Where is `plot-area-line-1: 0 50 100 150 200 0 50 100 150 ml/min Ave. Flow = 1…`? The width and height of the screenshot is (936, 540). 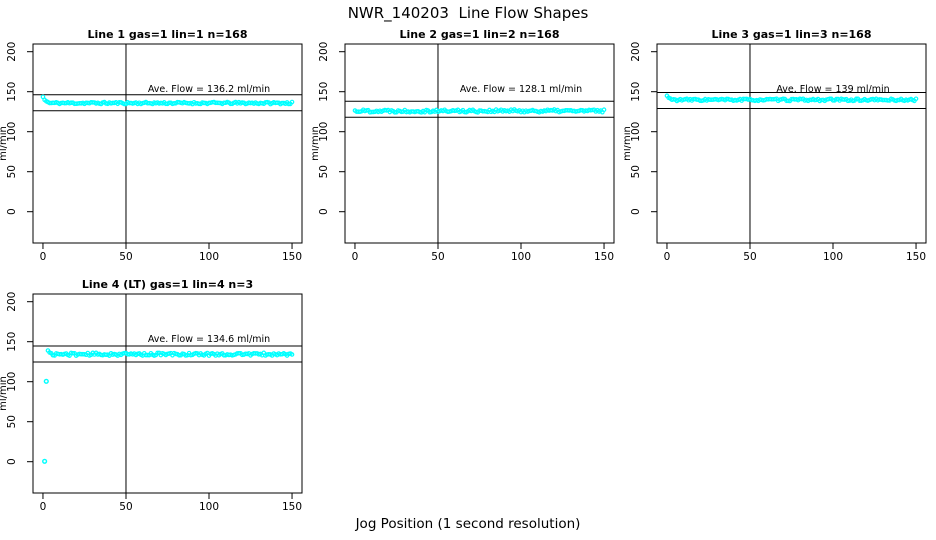 plot-area-line-1: 0 50 100 150 200 0 50 100 150 ml/min Ave. Flow = 1… is located at coordinates (151, 152).